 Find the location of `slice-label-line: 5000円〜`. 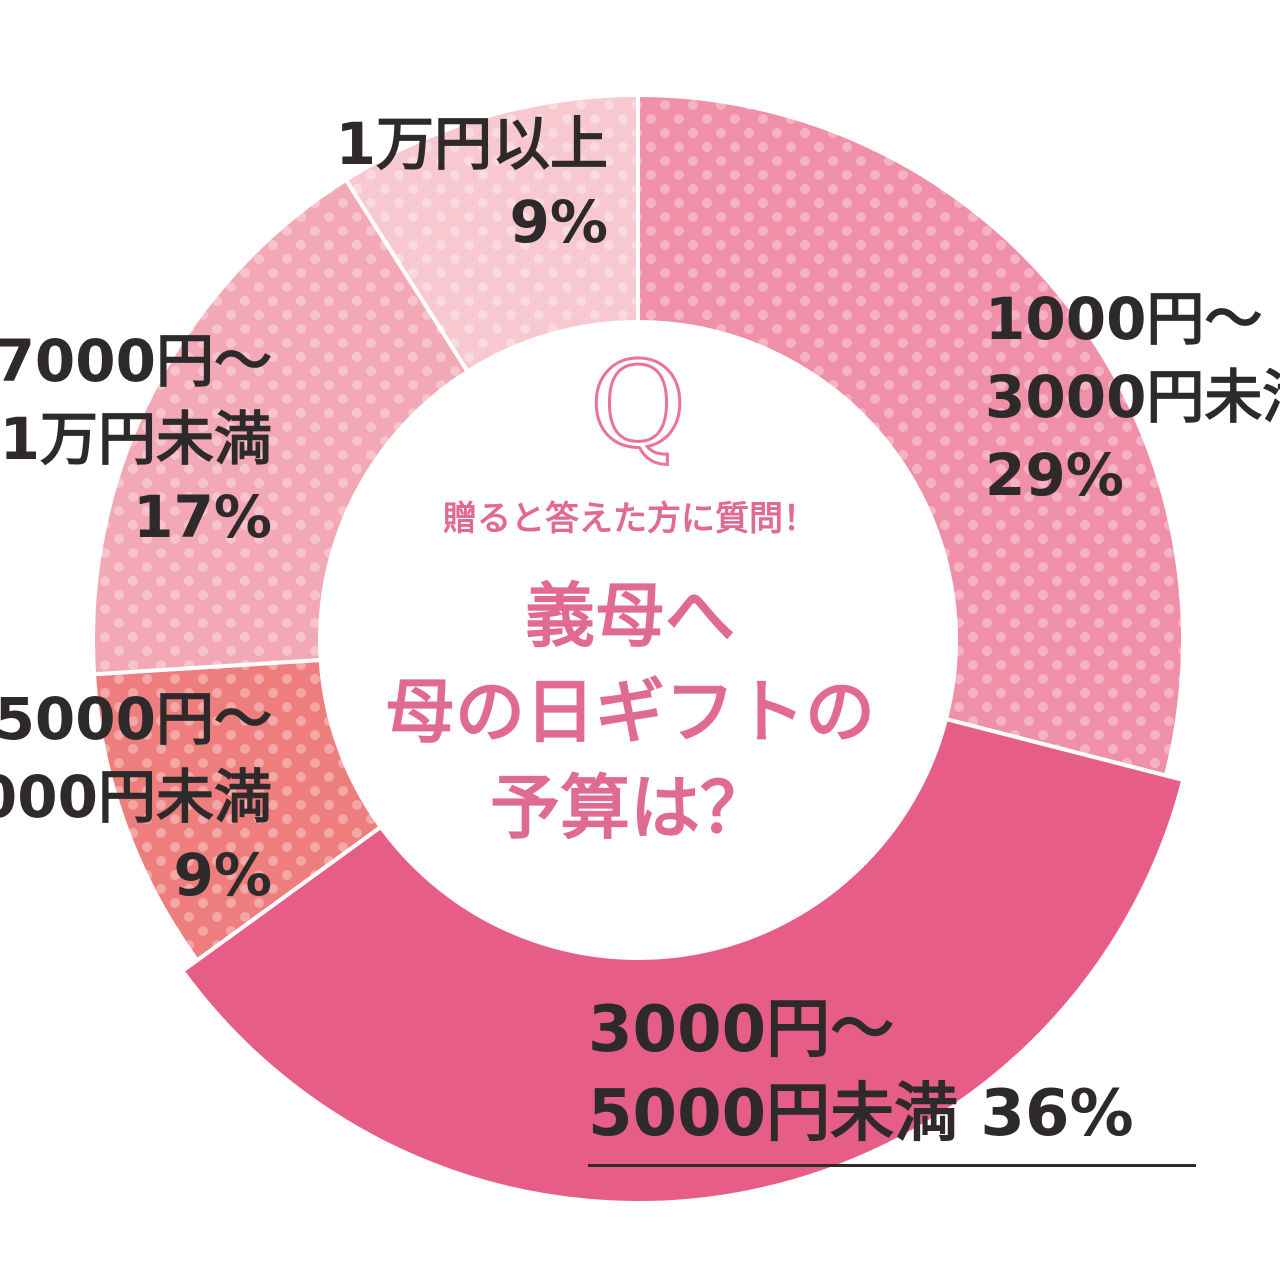

slice-label-line: 5000円〜 is located at coordinates (136, 719).